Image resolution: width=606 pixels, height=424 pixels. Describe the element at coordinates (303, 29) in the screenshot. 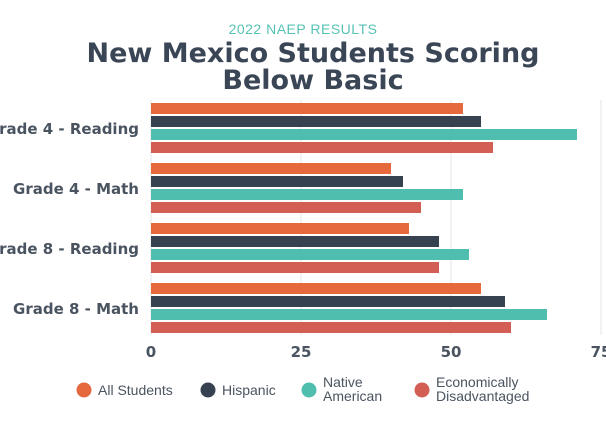

I see `chart-subtitle: 2022 NAEP RESULTS` at that location.